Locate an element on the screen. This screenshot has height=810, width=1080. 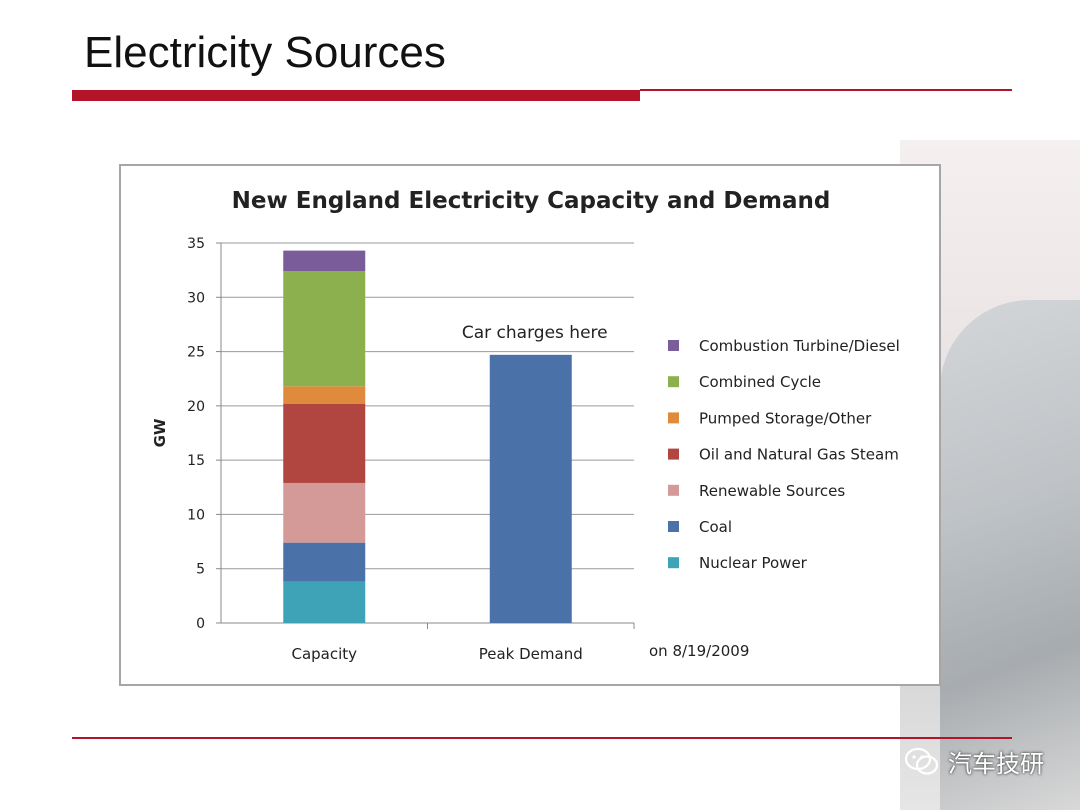
title-underline-thin is located at coordinates (826, 90).